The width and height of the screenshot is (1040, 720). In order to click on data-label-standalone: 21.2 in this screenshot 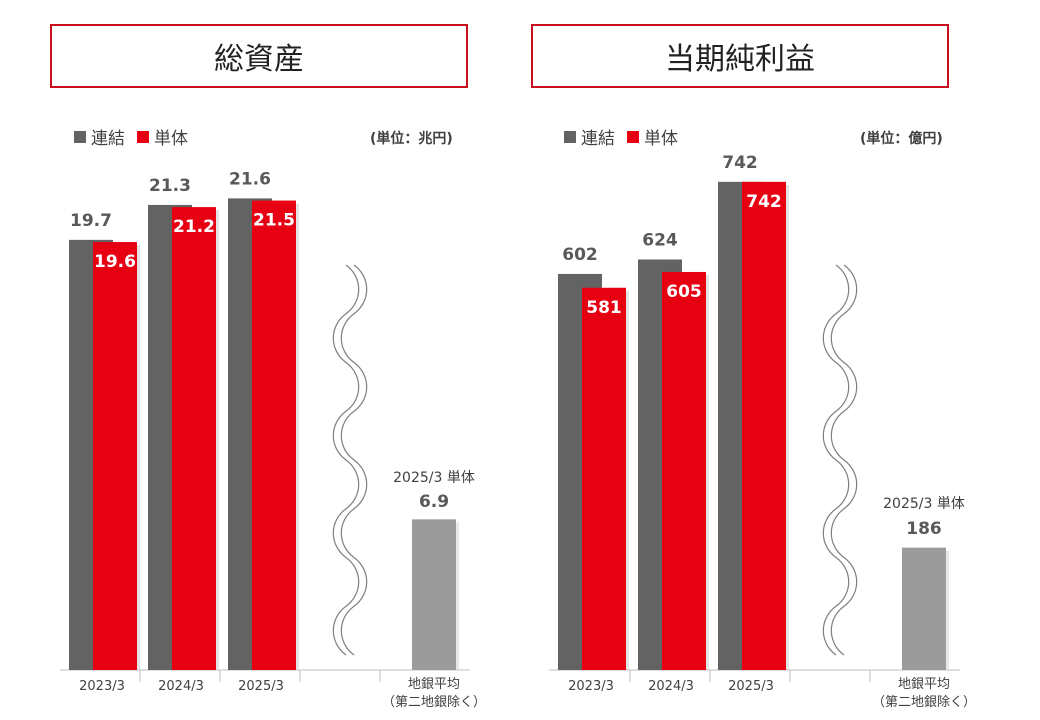, I will do `click(194, 227)`.